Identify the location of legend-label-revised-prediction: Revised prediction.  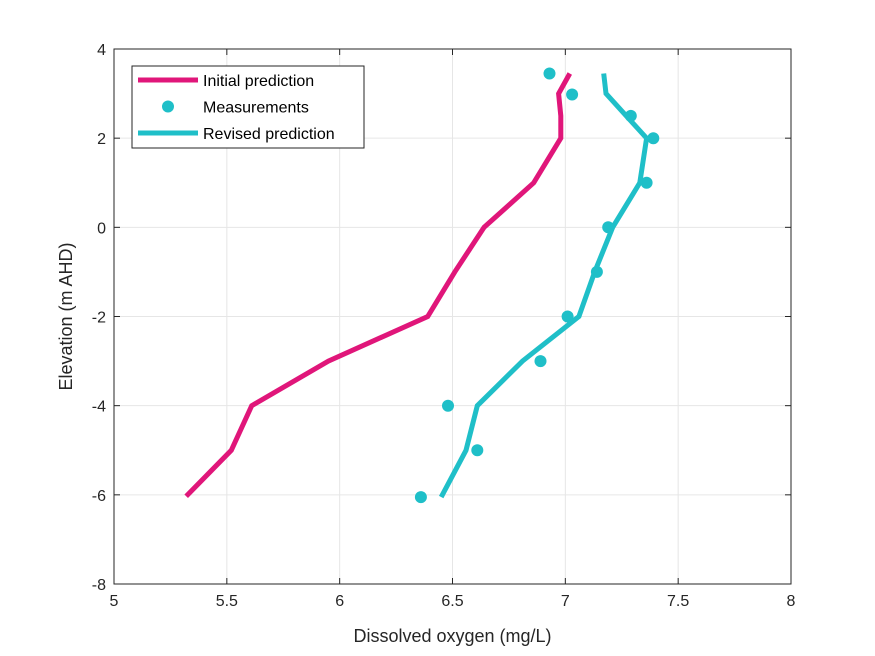
(269, 134).